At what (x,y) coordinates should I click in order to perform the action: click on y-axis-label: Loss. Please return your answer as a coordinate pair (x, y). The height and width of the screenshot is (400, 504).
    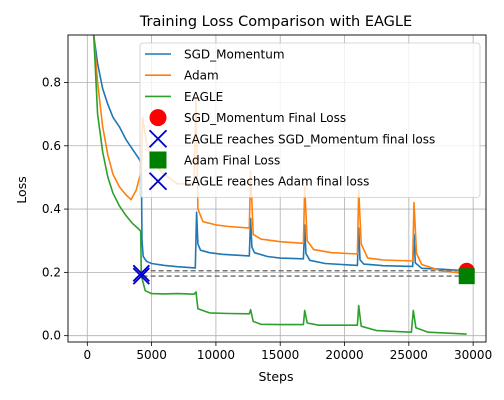
    Looking at the image, I should click on (21, 189).